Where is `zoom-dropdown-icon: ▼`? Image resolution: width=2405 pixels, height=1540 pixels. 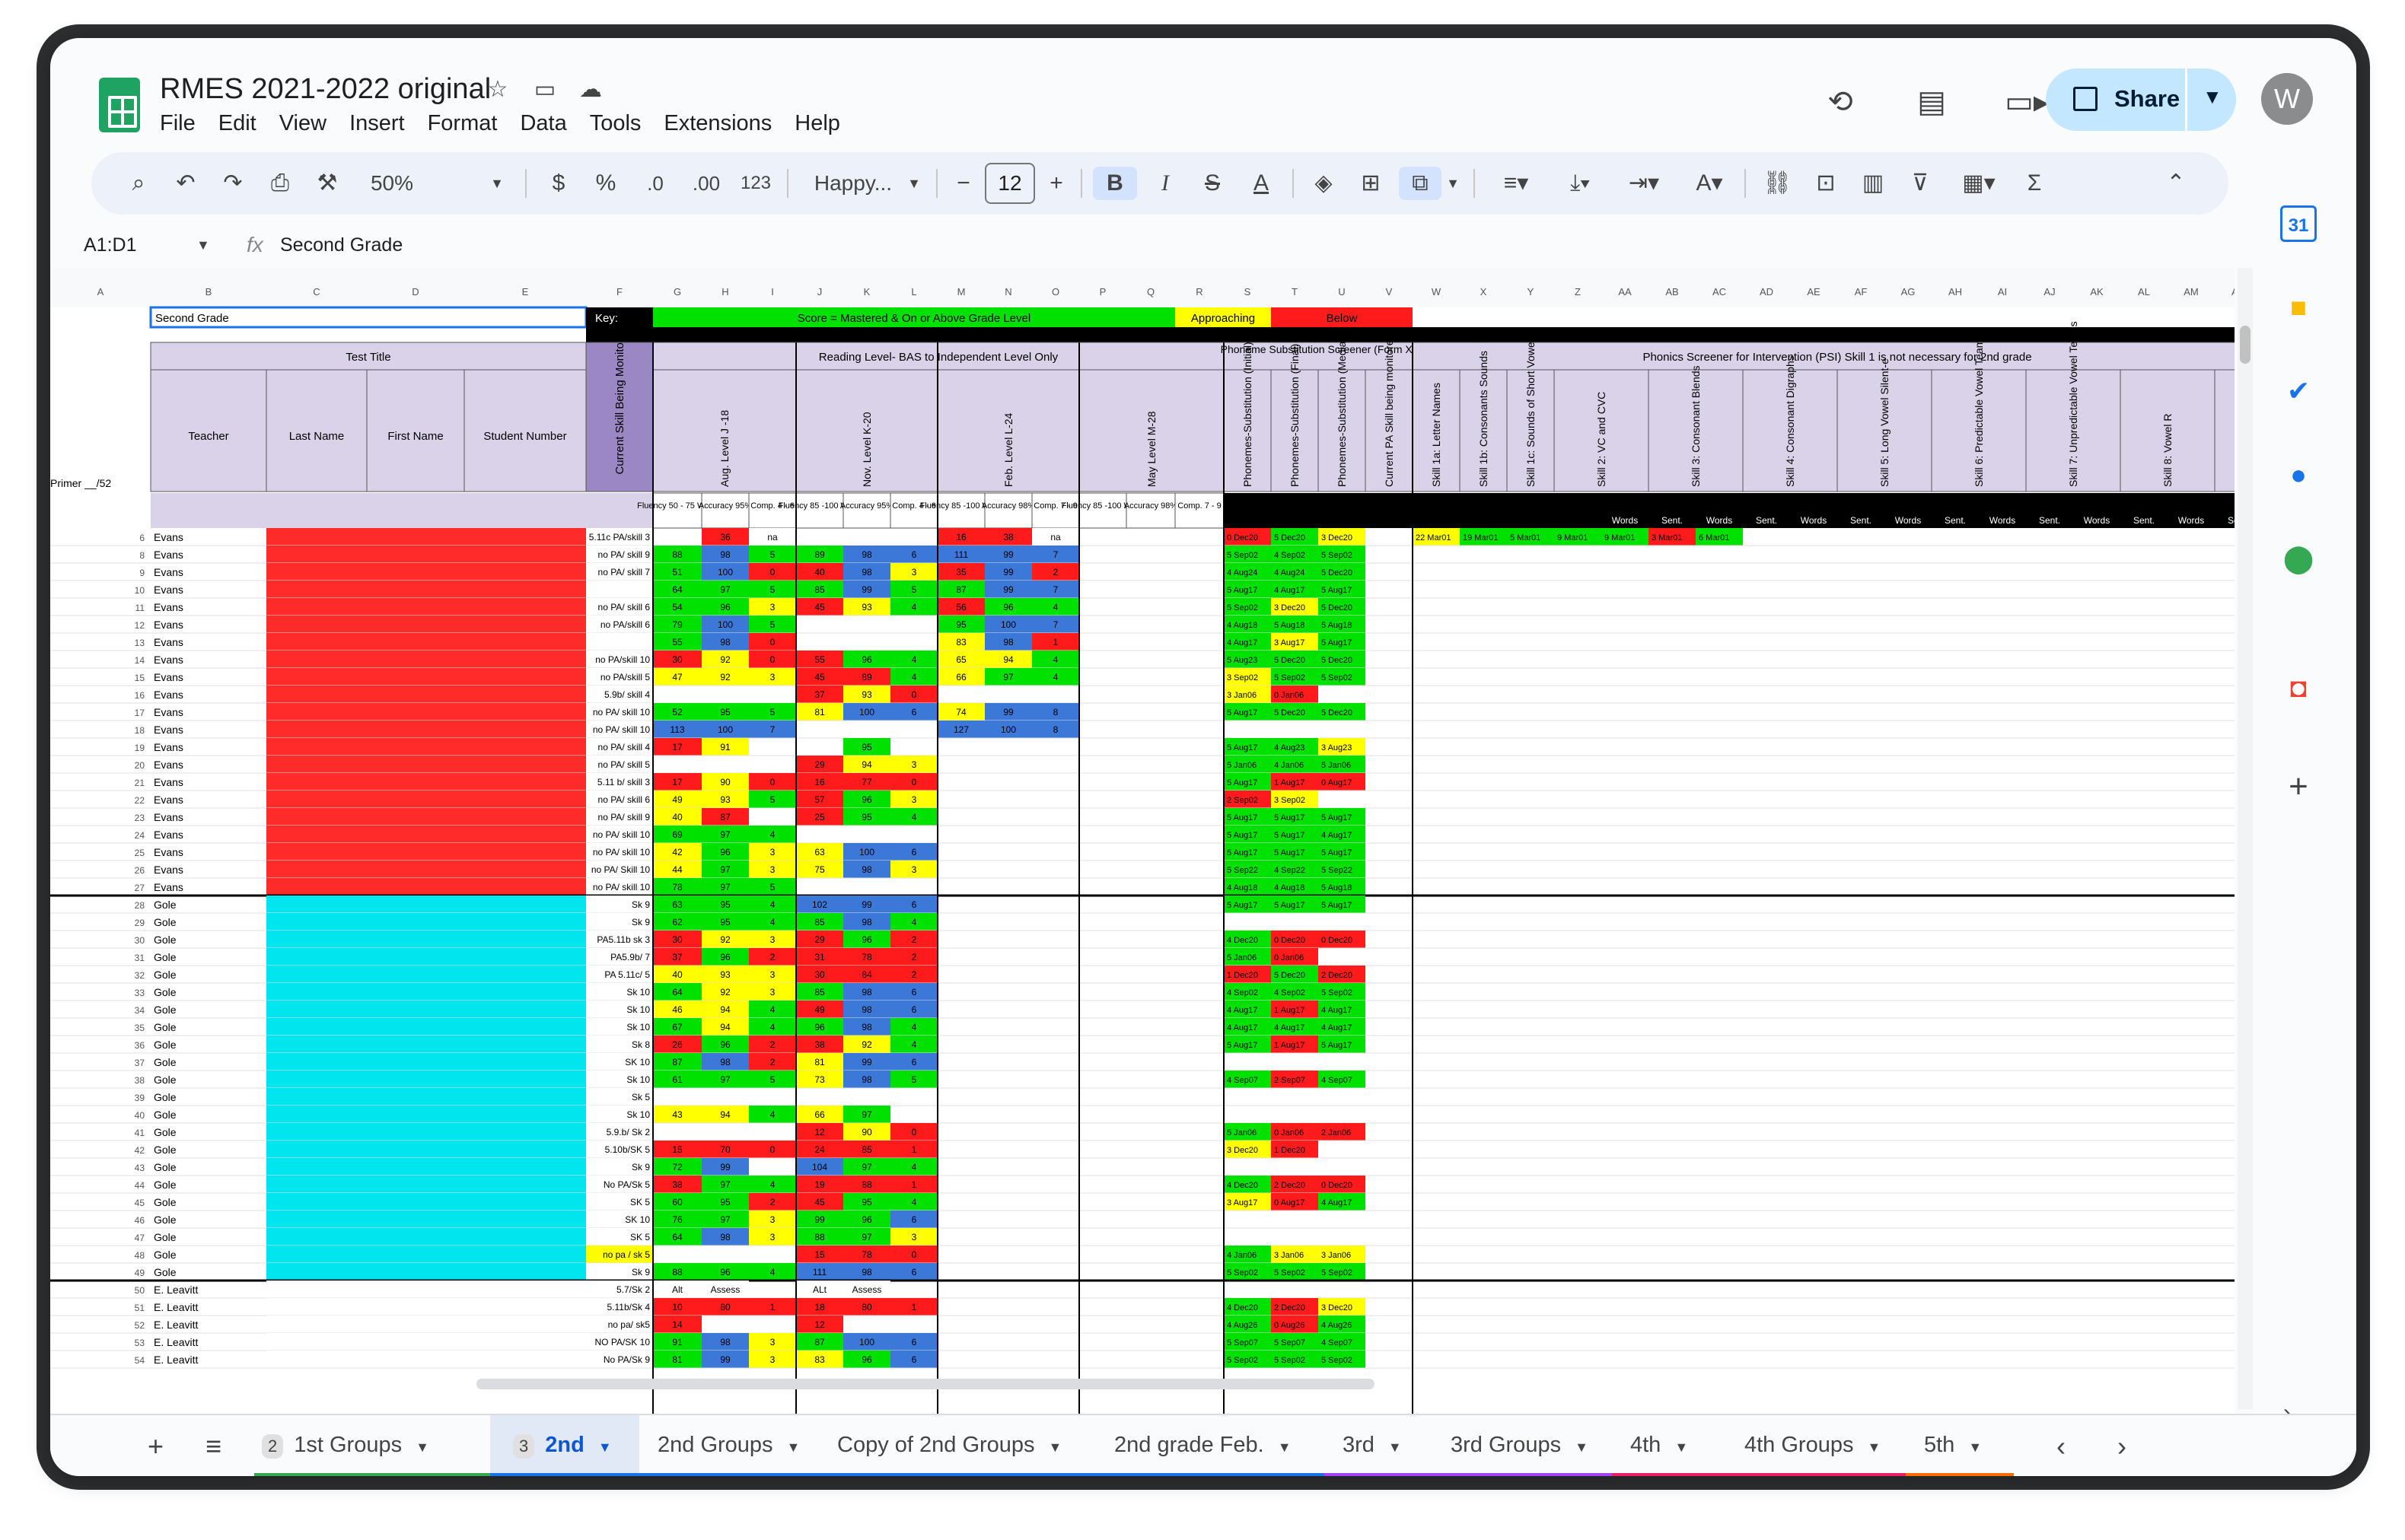
zoom-dropdown-icon: ▼ is located at coordinates (497, 184).